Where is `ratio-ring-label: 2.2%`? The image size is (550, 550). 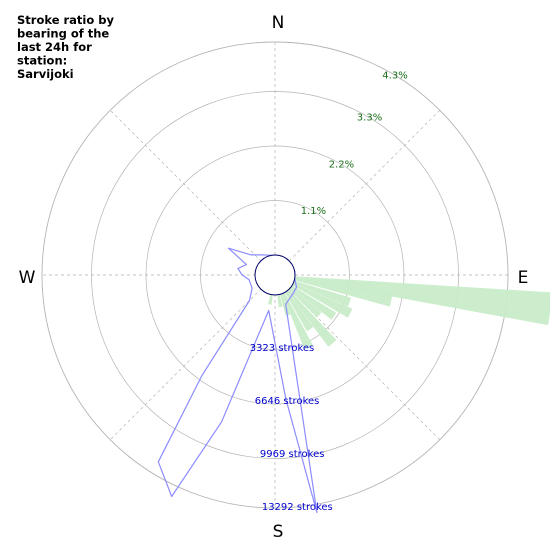 ratio-ring-label: 2.2% is located at coordinates (341, 164).